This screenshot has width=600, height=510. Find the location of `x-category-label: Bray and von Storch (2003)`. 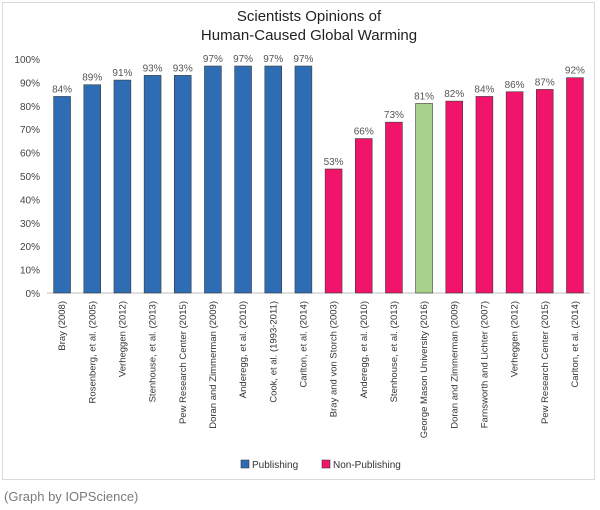

x-category-label: Bray and von Storch (2003) is located at coordinates (334, 359).